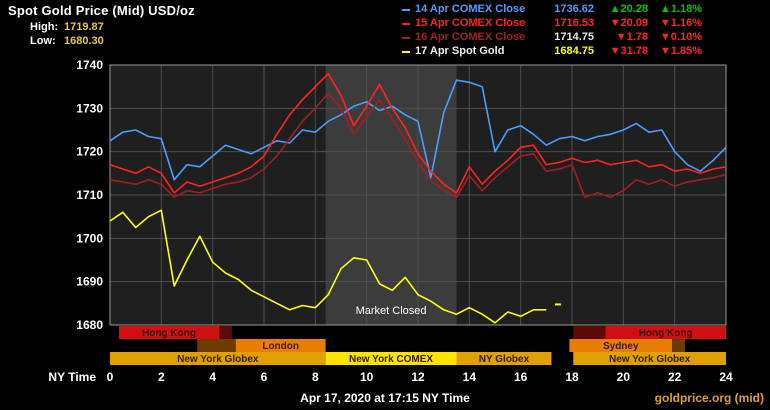  I want to click on session-label: Sydney, so click(621, 346).